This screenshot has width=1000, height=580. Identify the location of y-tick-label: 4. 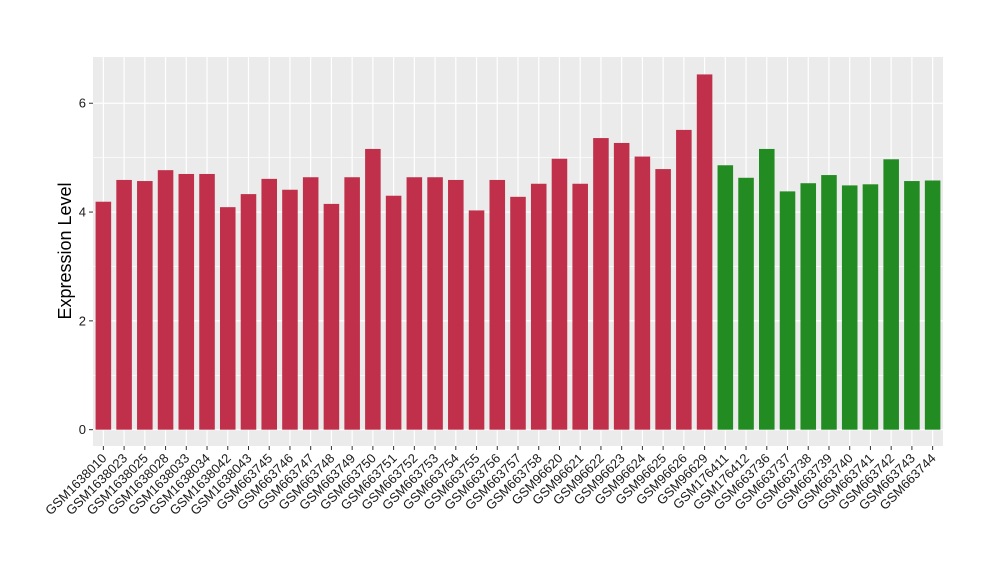
(82, 212).